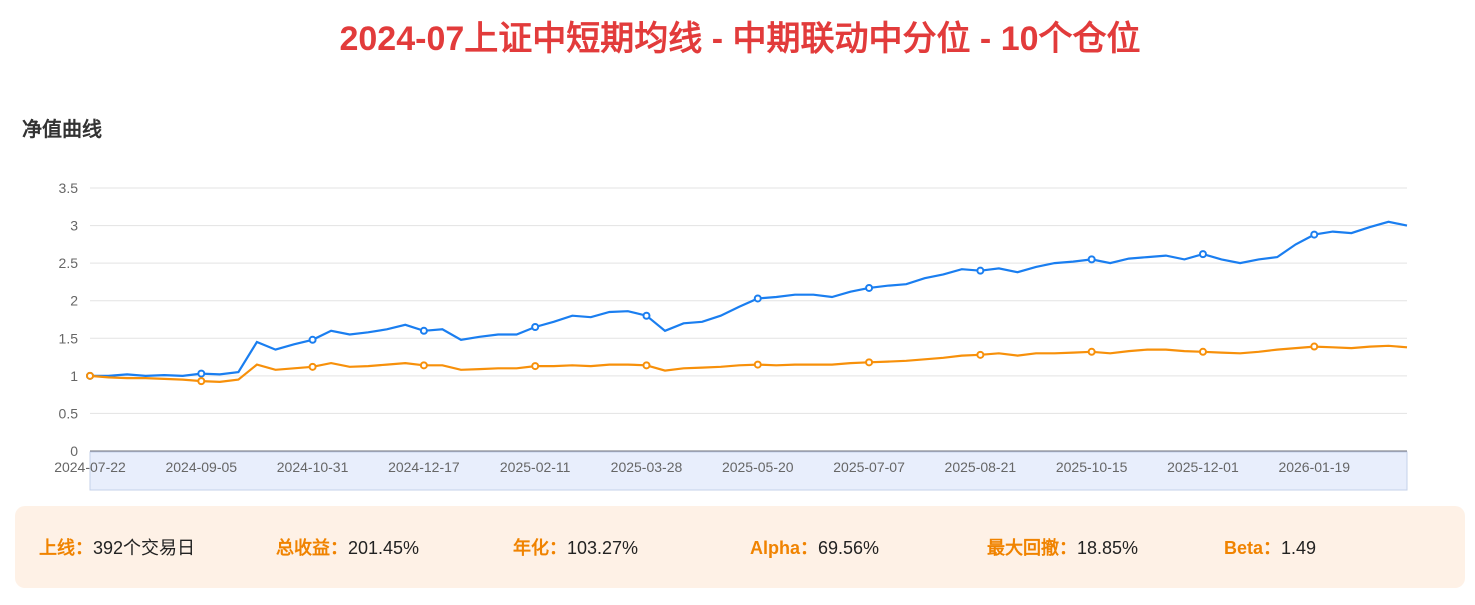 The image size is (1475, 605). Describe the element at coordinates (647, 467) in the screenshot. I see `x-tick-label: 2025-03-28` at that location.